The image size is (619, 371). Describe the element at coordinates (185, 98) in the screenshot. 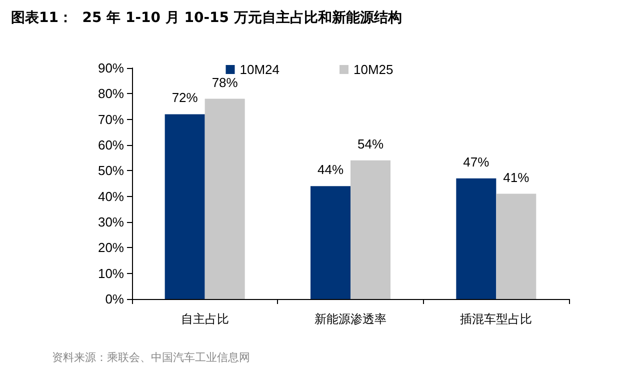

I see `data-label: 72%` at that location.